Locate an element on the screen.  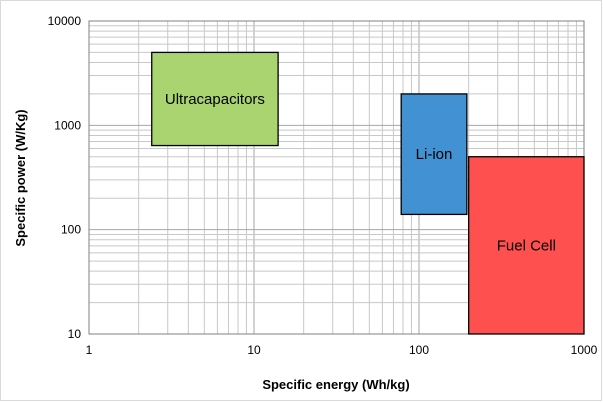
x-tick-label: 100 is located at coordinates (419, 350).